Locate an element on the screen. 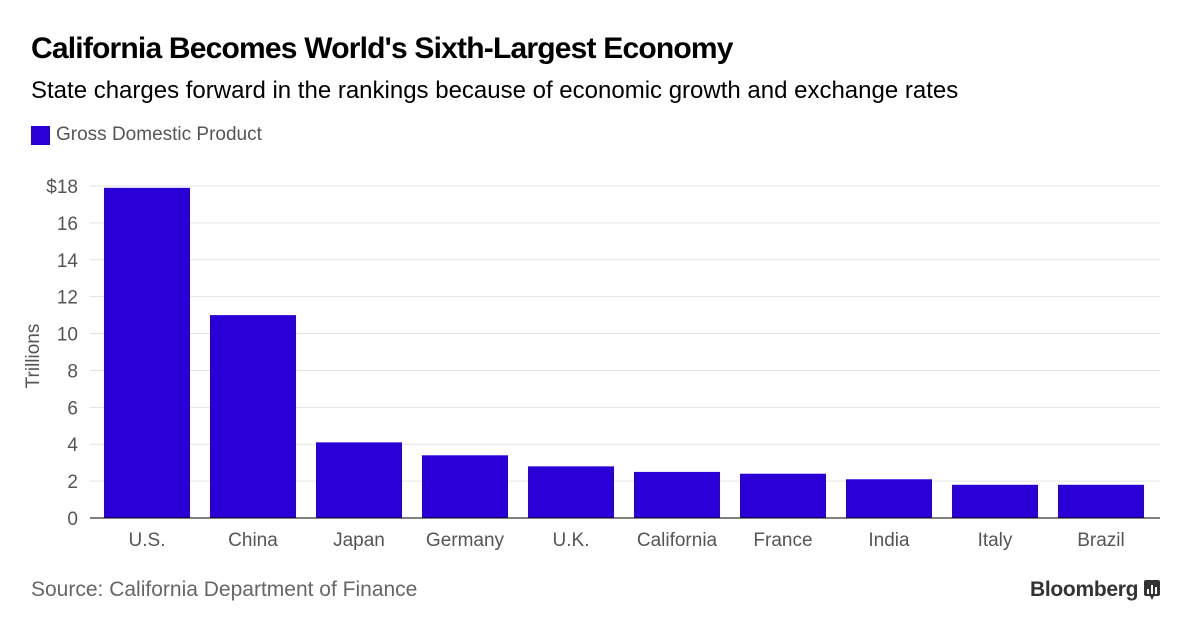 The height and width of the screenshot is (634, 1200). x-tick-label: Brazil is located at coordinates (1101, 540).